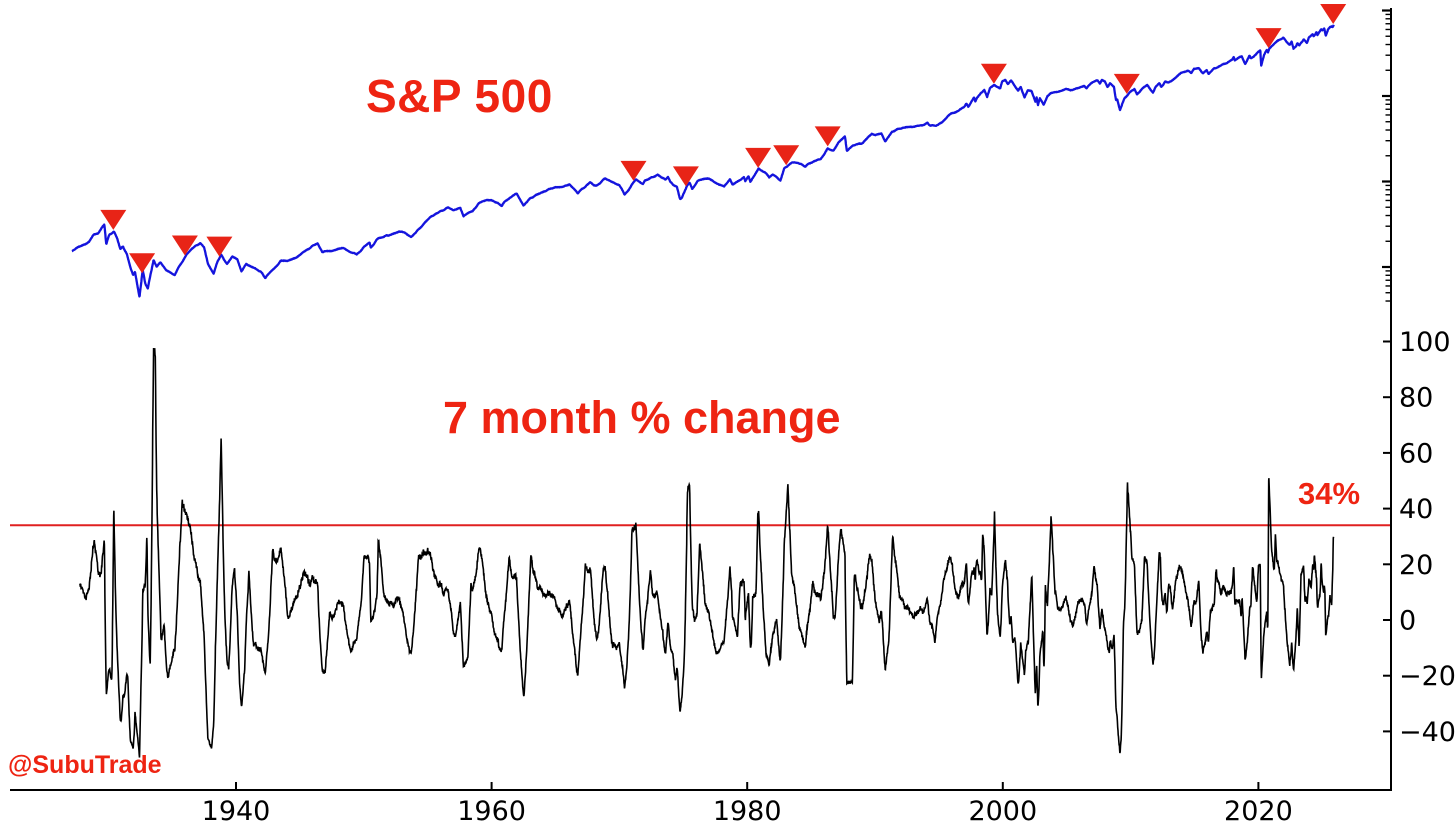  What do you see at coordinates (1416, 509) in the screenshot?
I see `y-tick-label: 40` at bounding box center [1416, 509].